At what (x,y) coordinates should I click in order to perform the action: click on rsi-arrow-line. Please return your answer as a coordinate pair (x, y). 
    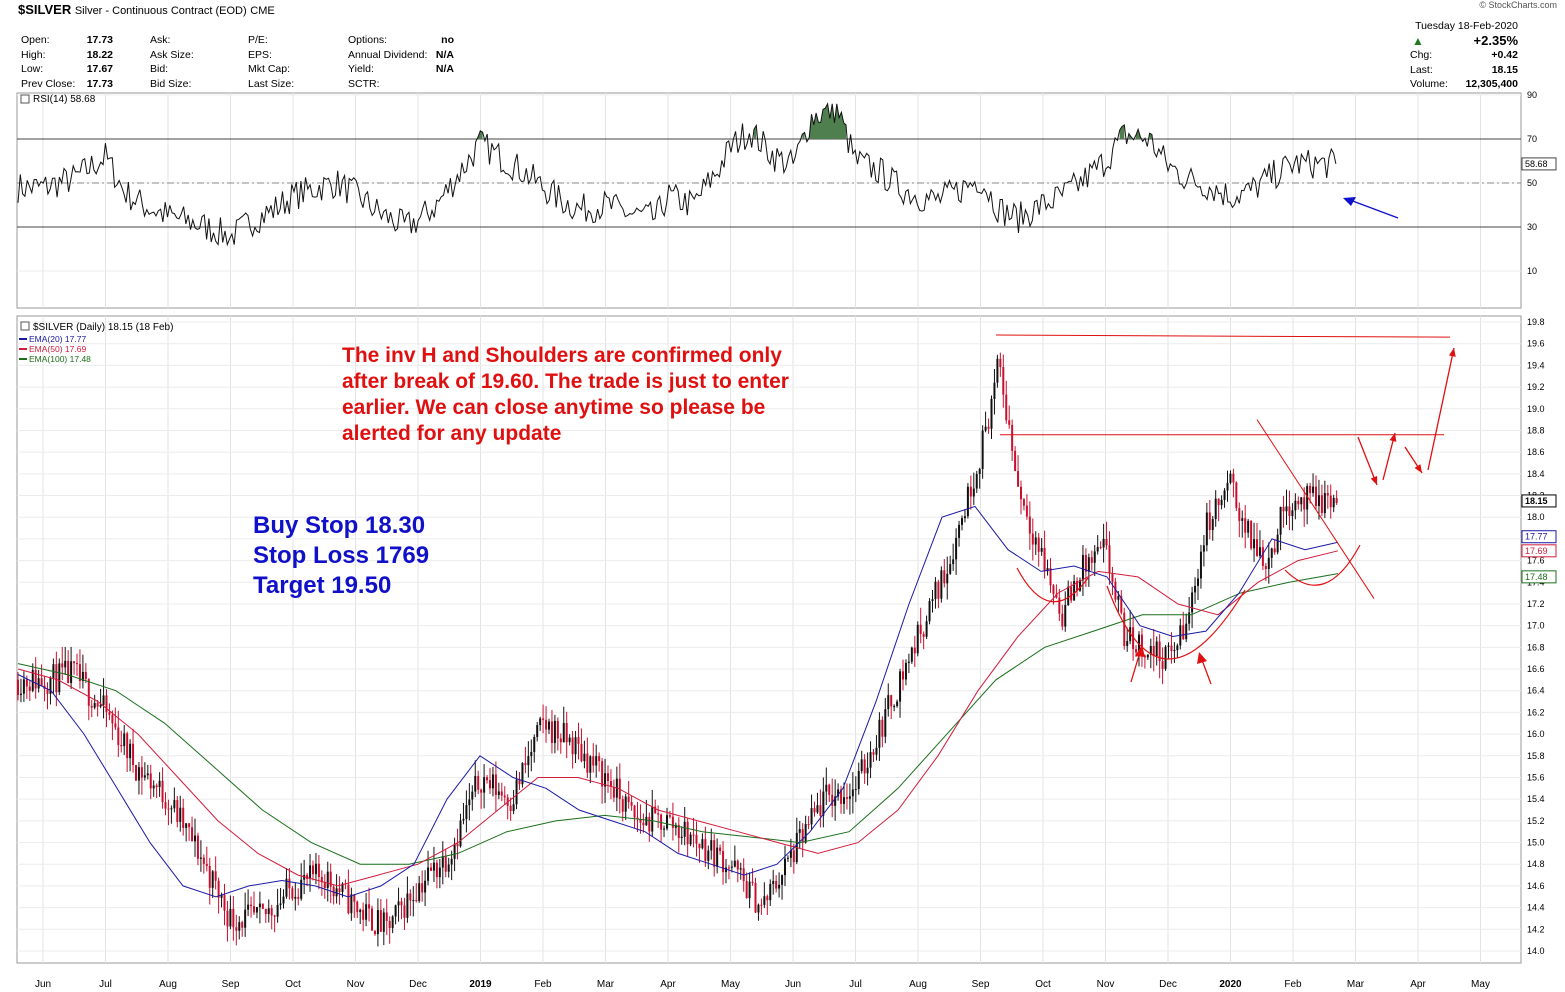
    Looking at the image, I should click on (1374, 209).